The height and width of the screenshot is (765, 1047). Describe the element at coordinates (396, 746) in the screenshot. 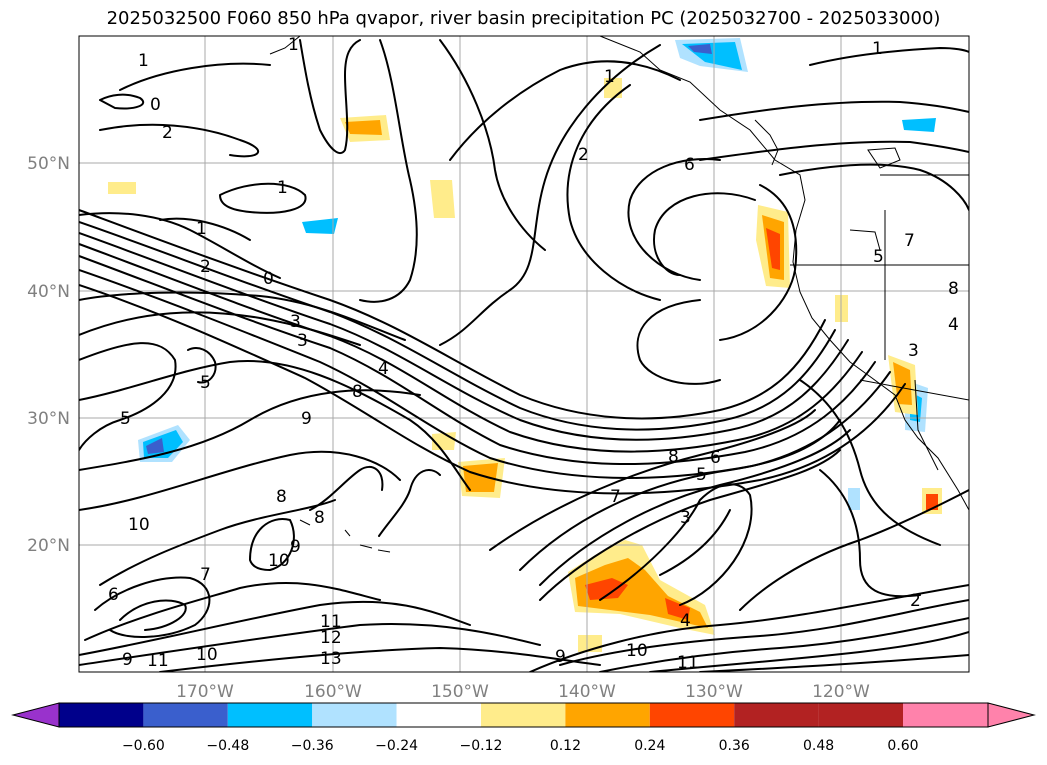

I see `colorbar-tick-label: −0.24` at that location.